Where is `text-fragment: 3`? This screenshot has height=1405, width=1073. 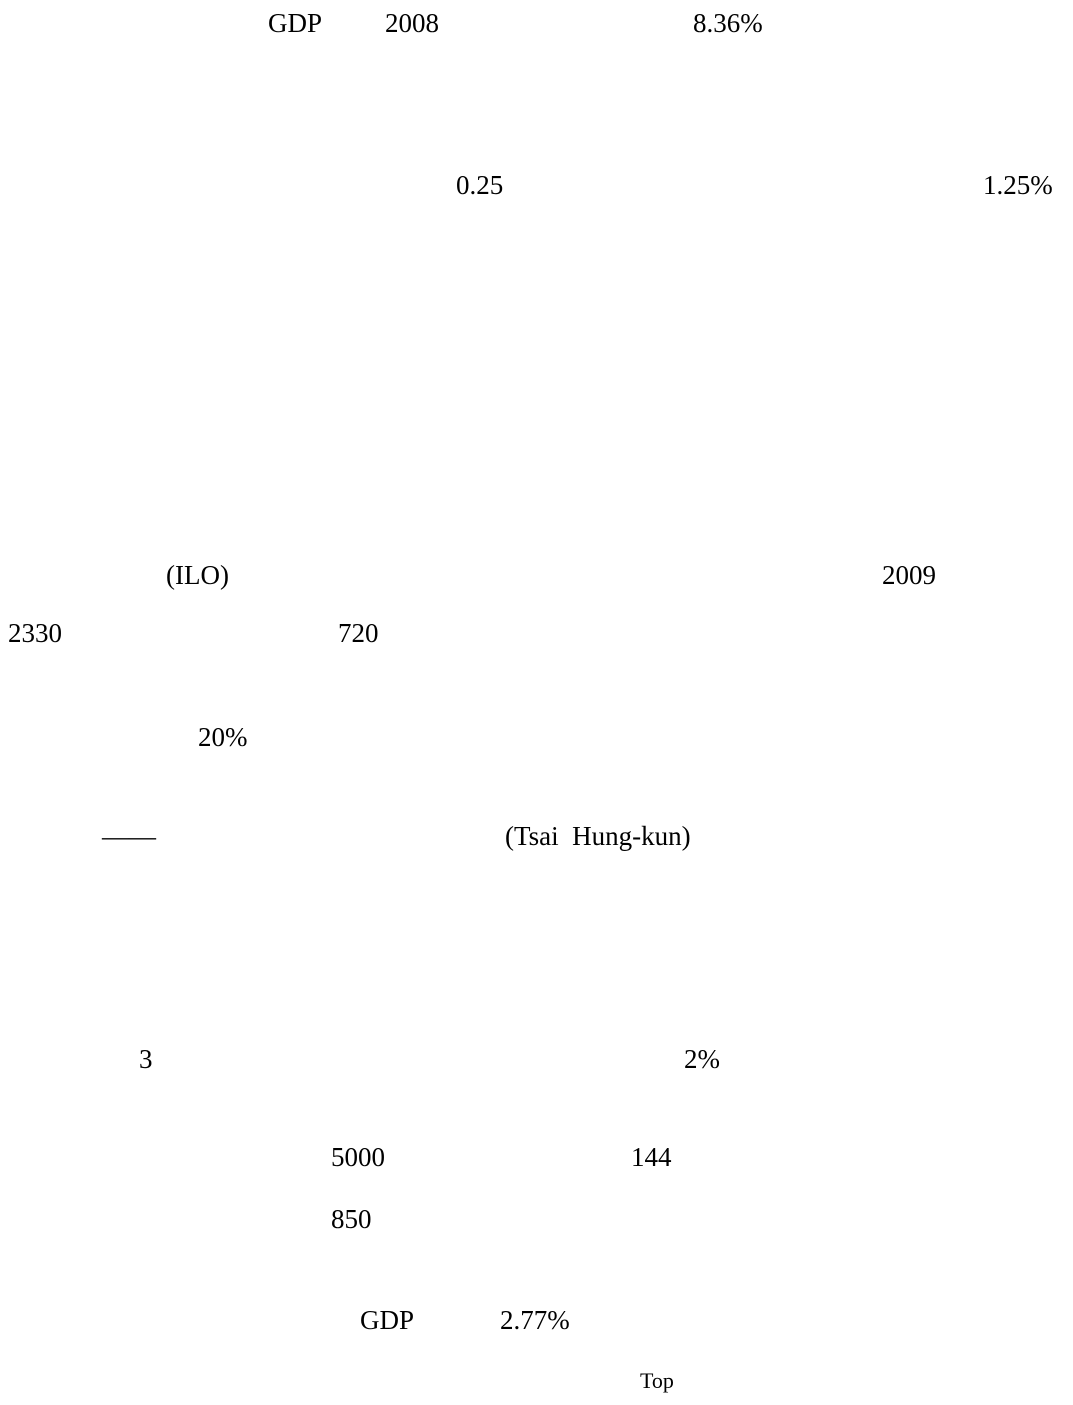
text-fragment: 3 is located at coordinates (146, 1059).